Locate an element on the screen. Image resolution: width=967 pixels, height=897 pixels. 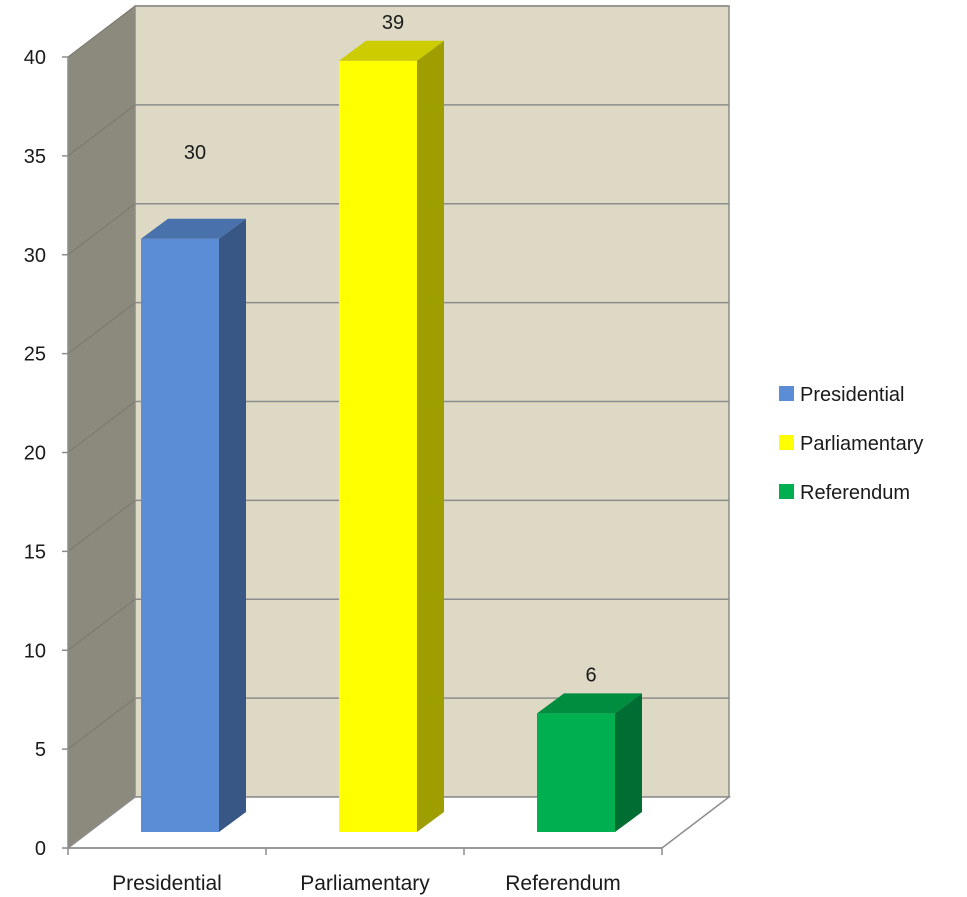
category-label-presidential: Presidential is located at coordinates (167, 883).